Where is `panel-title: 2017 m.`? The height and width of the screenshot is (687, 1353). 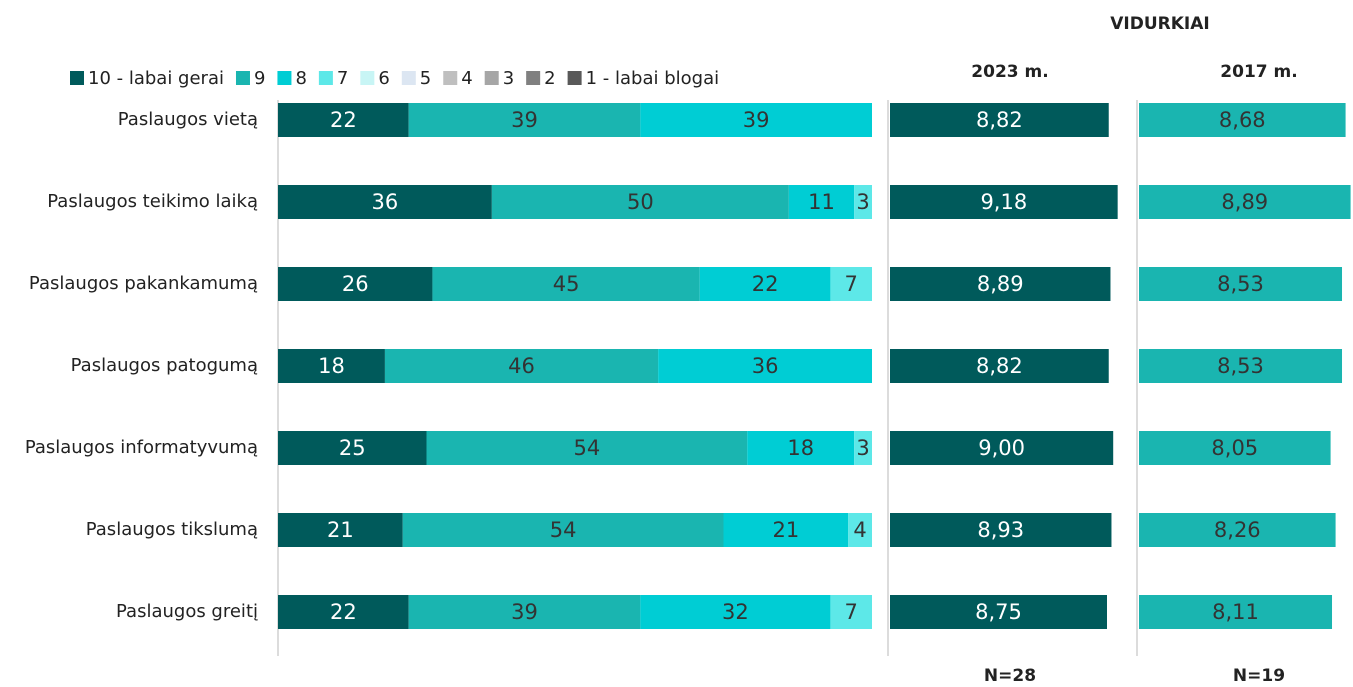 panel-title: 2017 m. is located at coordinates (1258, 72).